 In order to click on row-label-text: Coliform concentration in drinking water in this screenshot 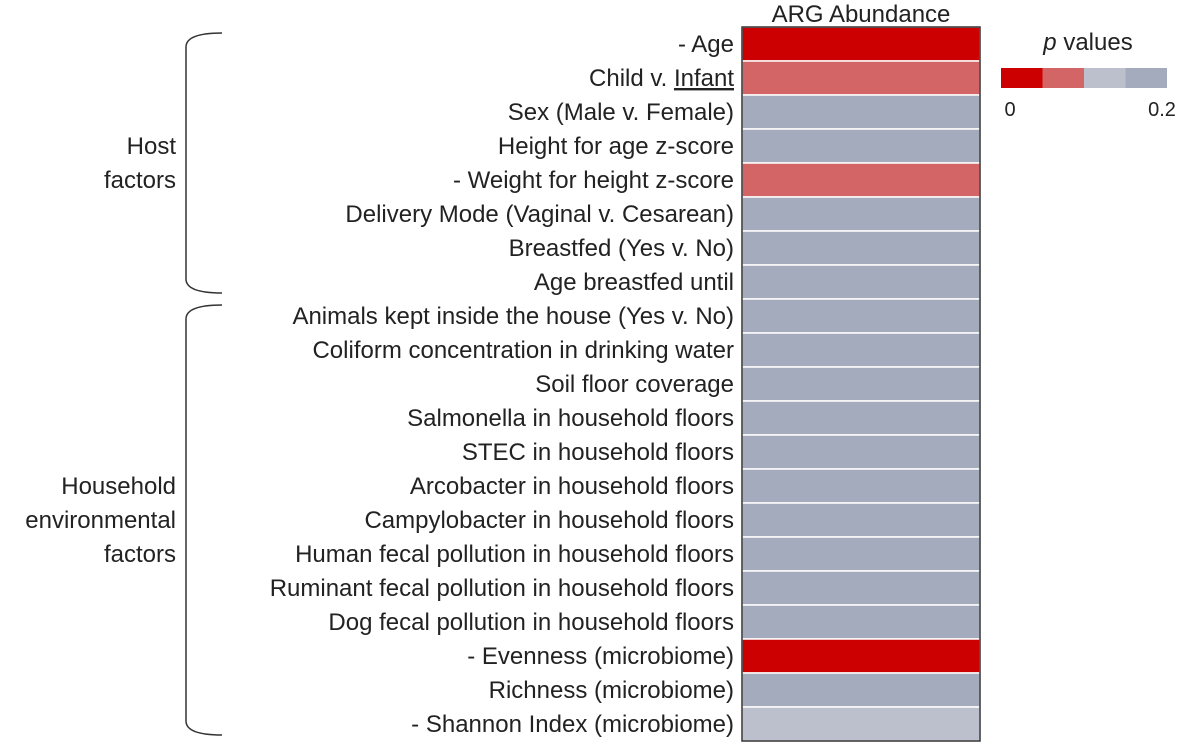, I will do `click(523, 350)`.